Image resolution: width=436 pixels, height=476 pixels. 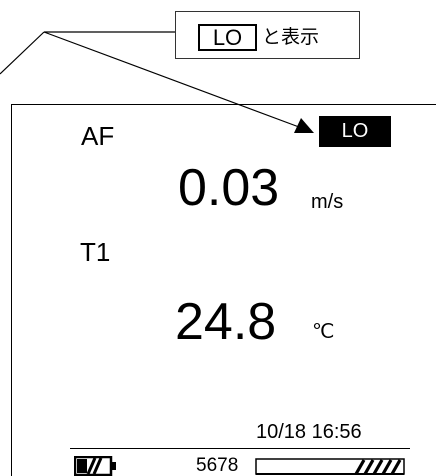 What do you see at coordinates (95, 252) in the screenshot?
I see `temperature-label: T1` at bounding box center [95, 252].